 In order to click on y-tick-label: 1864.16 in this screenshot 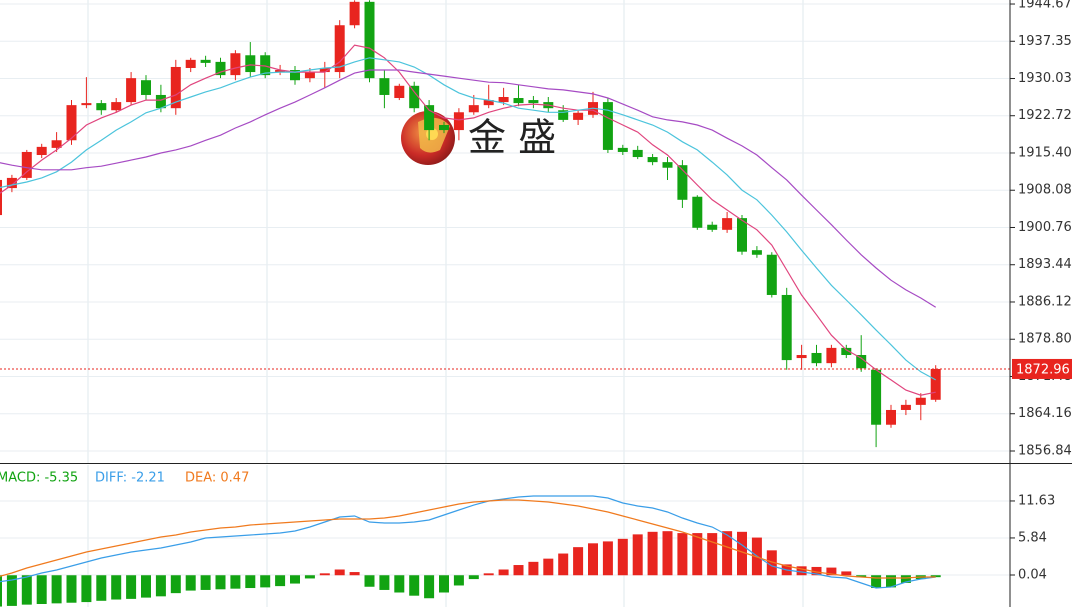, I will do `click(1045, 413)`.